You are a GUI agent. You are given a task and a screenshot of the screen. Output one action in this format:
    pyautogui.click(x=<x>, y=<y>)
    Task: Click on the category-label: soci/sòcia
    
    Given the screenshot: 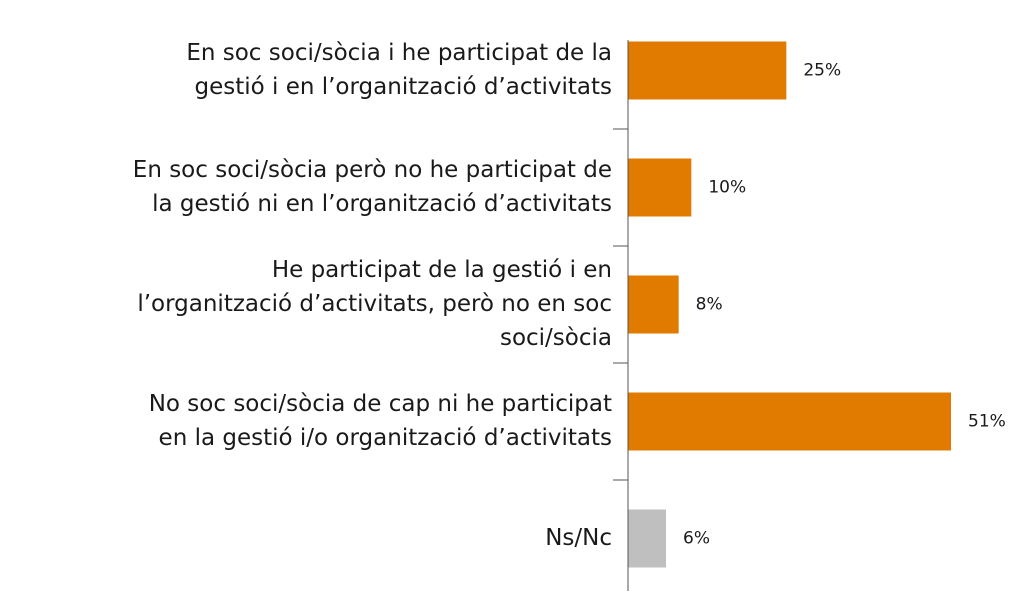 What is the action you would take?
    pyautogui.click(x=556, y=338)
    